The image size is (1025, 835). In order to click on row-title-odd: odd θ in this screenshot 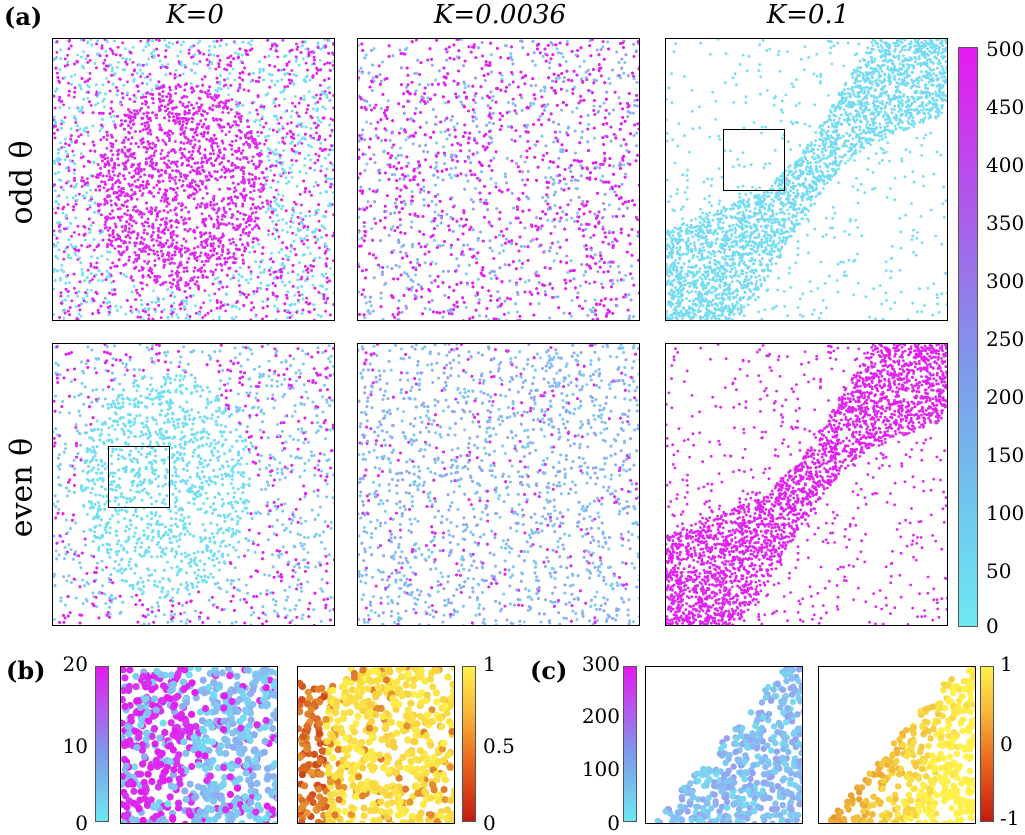, I will do `click(22, 183)`.